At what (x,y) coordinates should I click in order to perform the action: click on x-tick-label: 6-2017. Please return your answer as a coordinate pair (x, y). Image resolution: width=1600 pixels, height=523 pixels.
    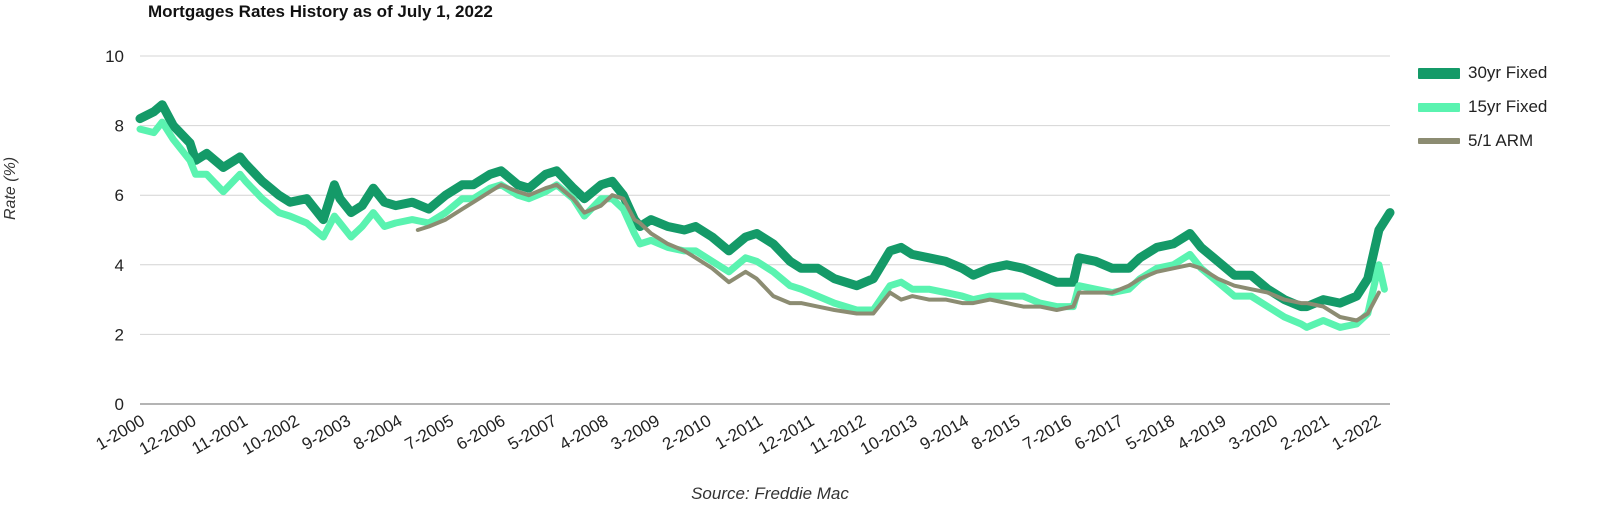
    Looking at the image, I should click on (1098, 432).